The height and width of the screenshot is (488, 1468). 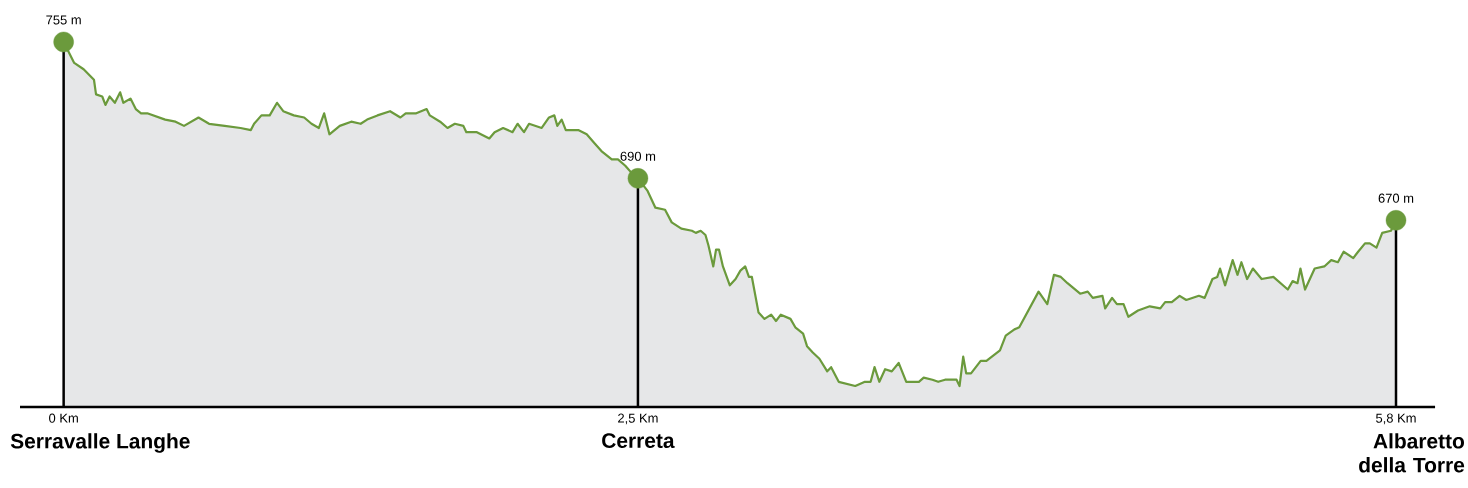 What do you see at coordinates (1396, 419) in the screenshot?
I see `x-tick-label: 5,8 Km` at bounding box center [1396, 419].